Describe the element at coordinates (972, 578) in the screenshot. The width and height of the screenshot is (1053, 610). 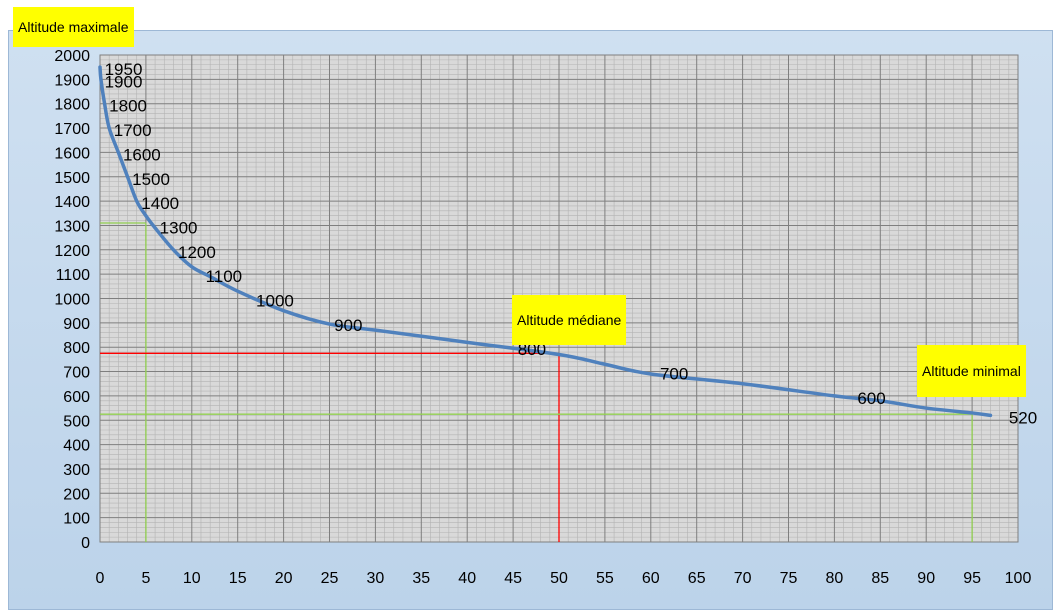
I see `x-tick-label: 95` at that location.